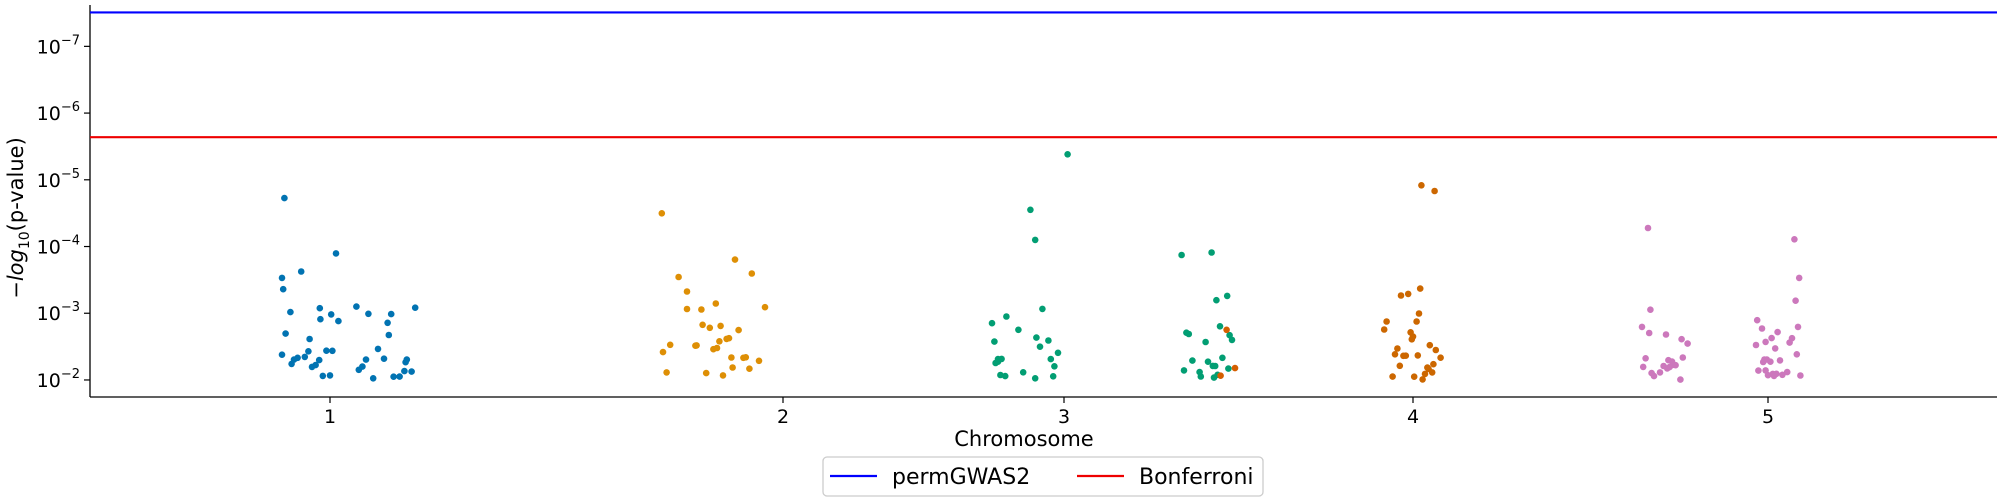  I want to click on y-axis-title-log: log, so click(16, 265).